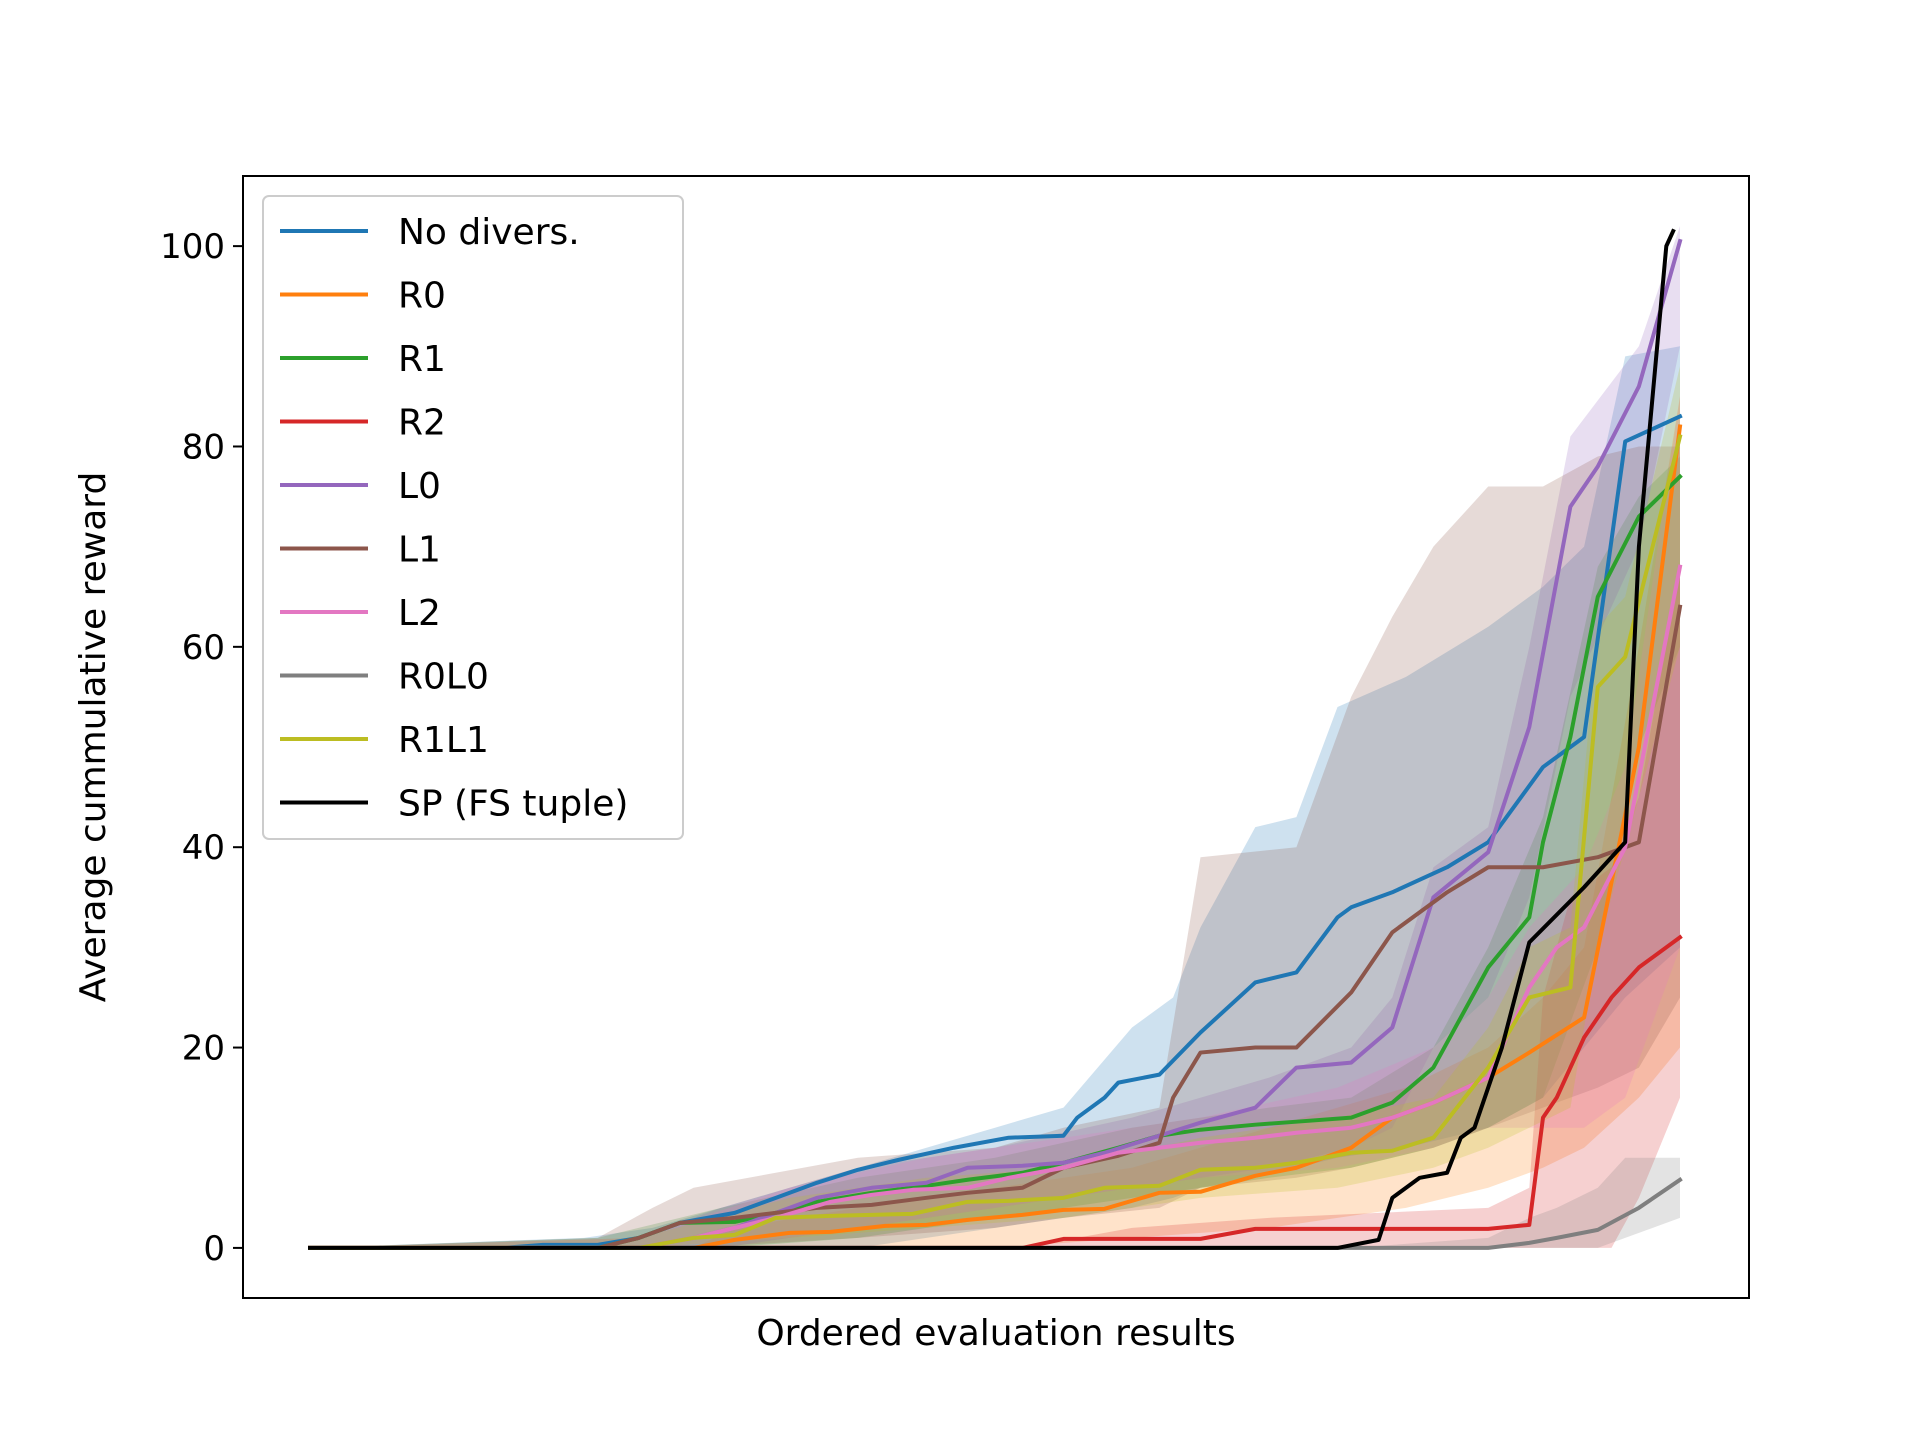 Image resolution: width=1920 pixels, height=1440 pixels. What do you see at coordinates (513, 804) in the screenshot?
I see `legend-label: SP (FS tuple)` at bounding box center [513, 804].